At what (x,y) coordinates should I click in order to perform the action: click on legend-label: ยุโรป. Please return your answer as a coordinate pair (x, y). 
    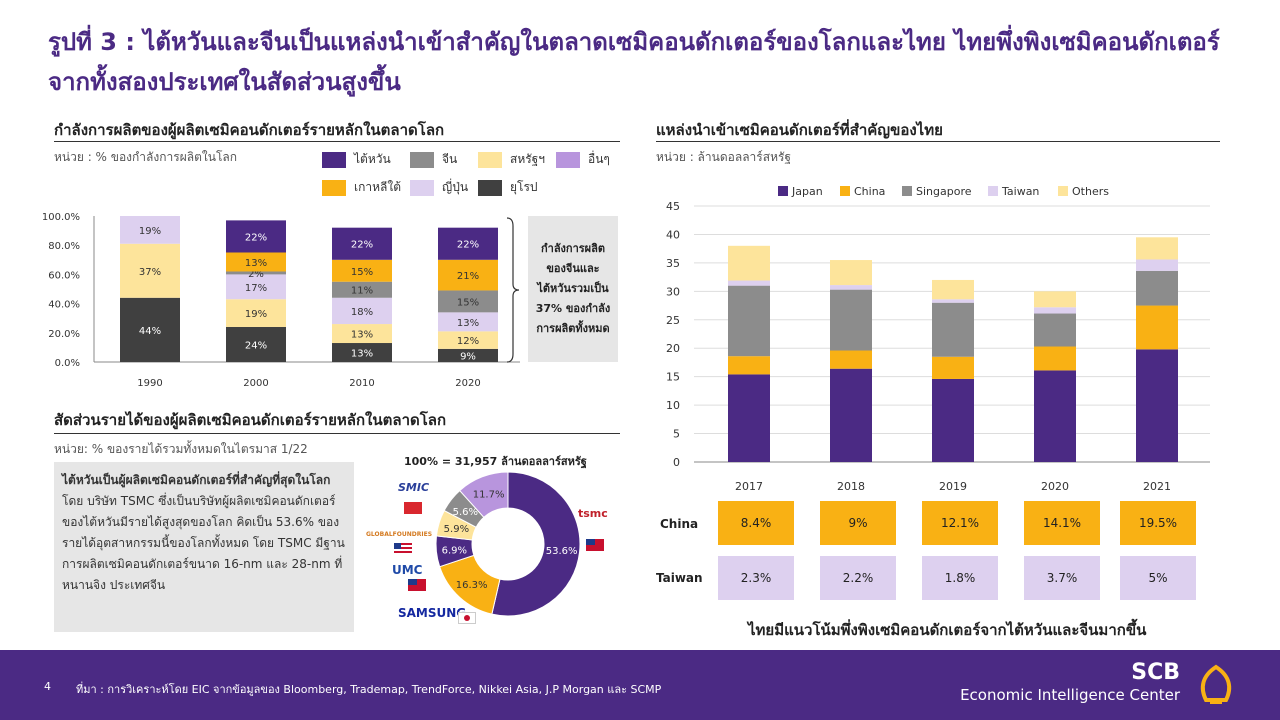
    Looking at the image, I should click on (524, 187).